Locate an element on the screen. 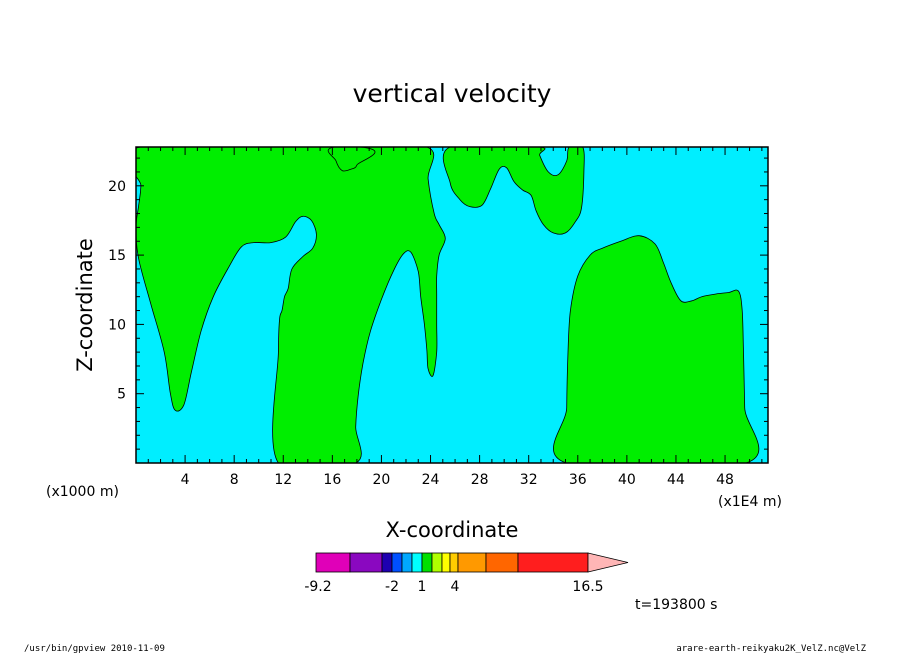  x-tick-label: 40 is located at coordinates (627, 480).